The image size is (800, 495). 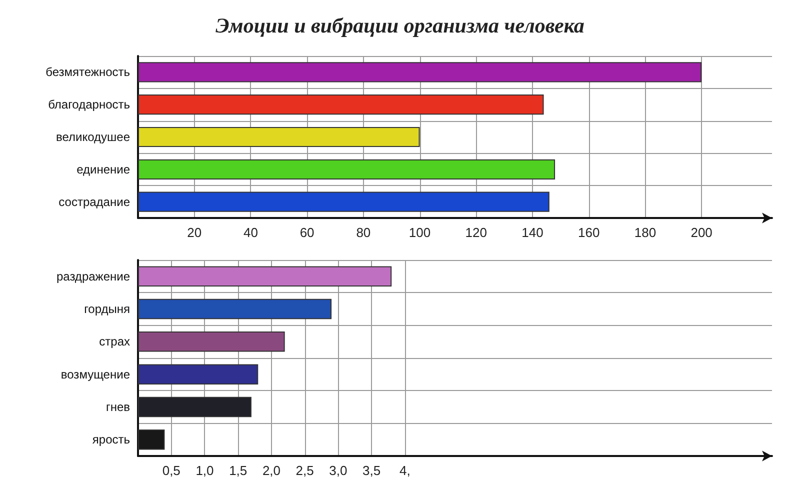 What do you see at coordinates (103, 169) in the screenshot?
I see `y-tick-label: единение` at bounding box center [103, 169].